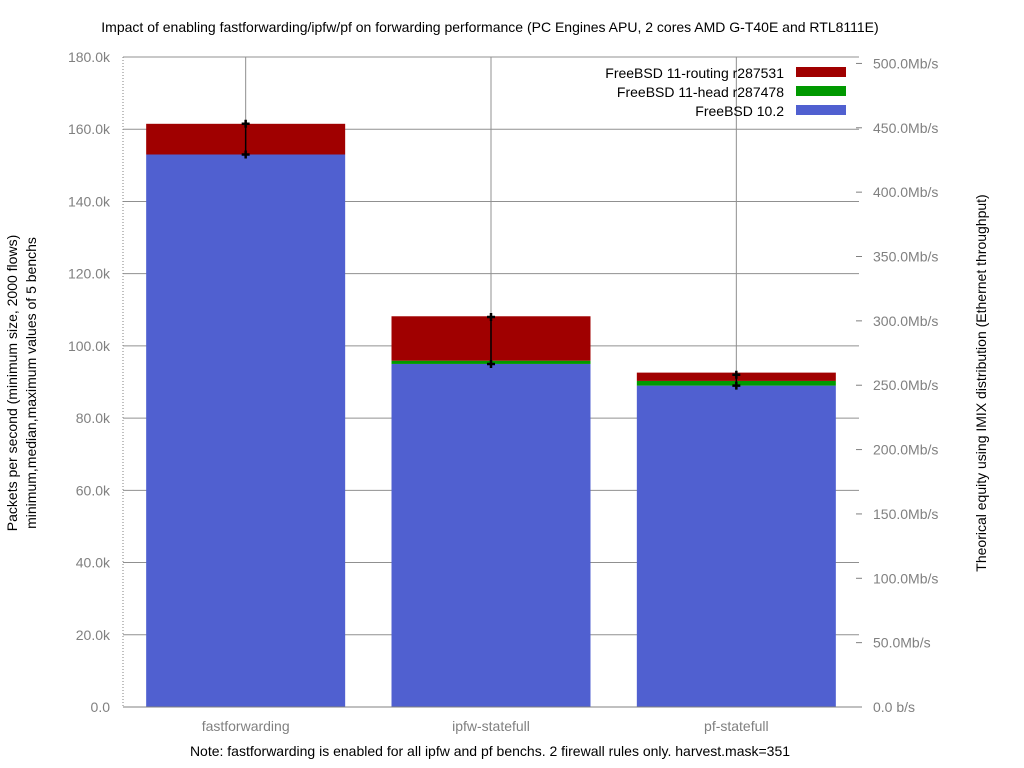 This screenshot has height=768, width=1024. Describe the element at coordinates (93, 635) in the screenshot. I see `y-tick-label: 20.0k` at that location.